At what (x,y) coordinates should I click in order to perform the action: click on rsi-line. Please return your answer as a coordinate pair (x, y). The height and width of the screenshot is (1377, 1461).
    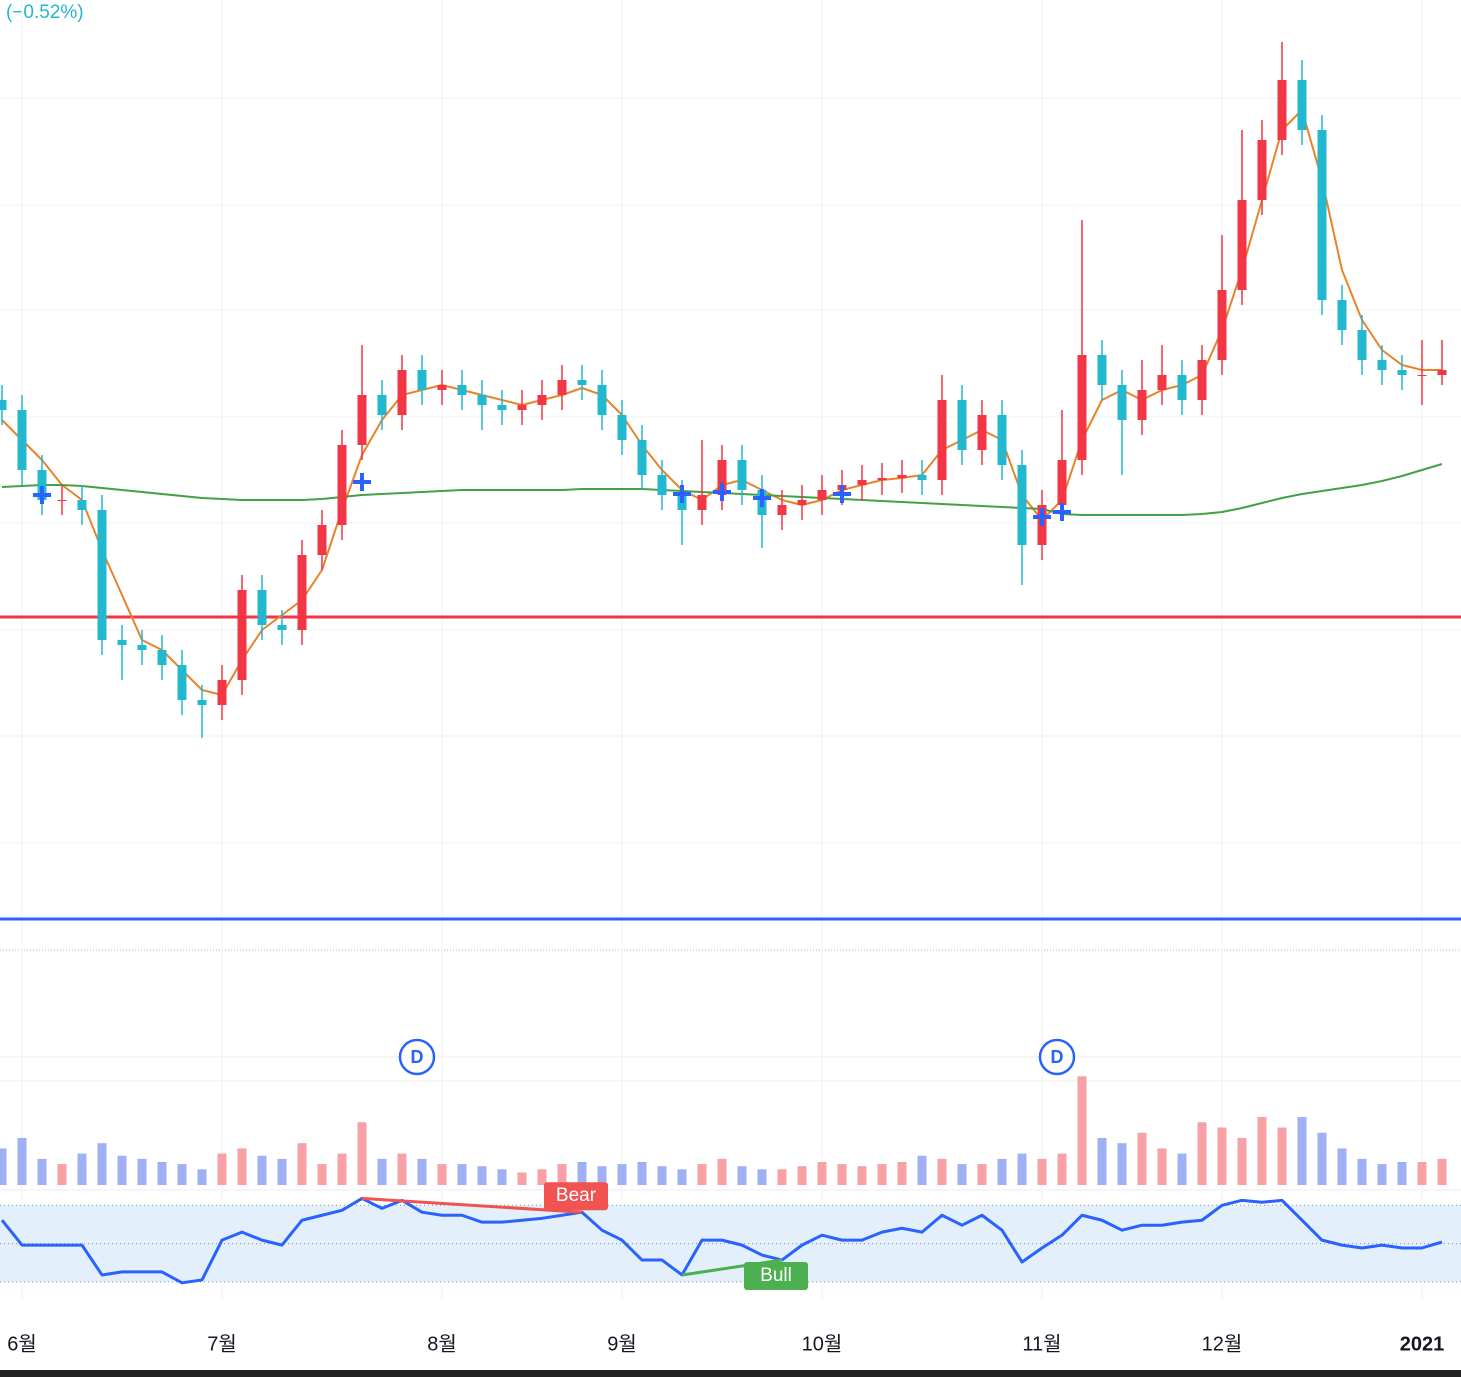
    Looking at the image, I should click on (721, 1240).